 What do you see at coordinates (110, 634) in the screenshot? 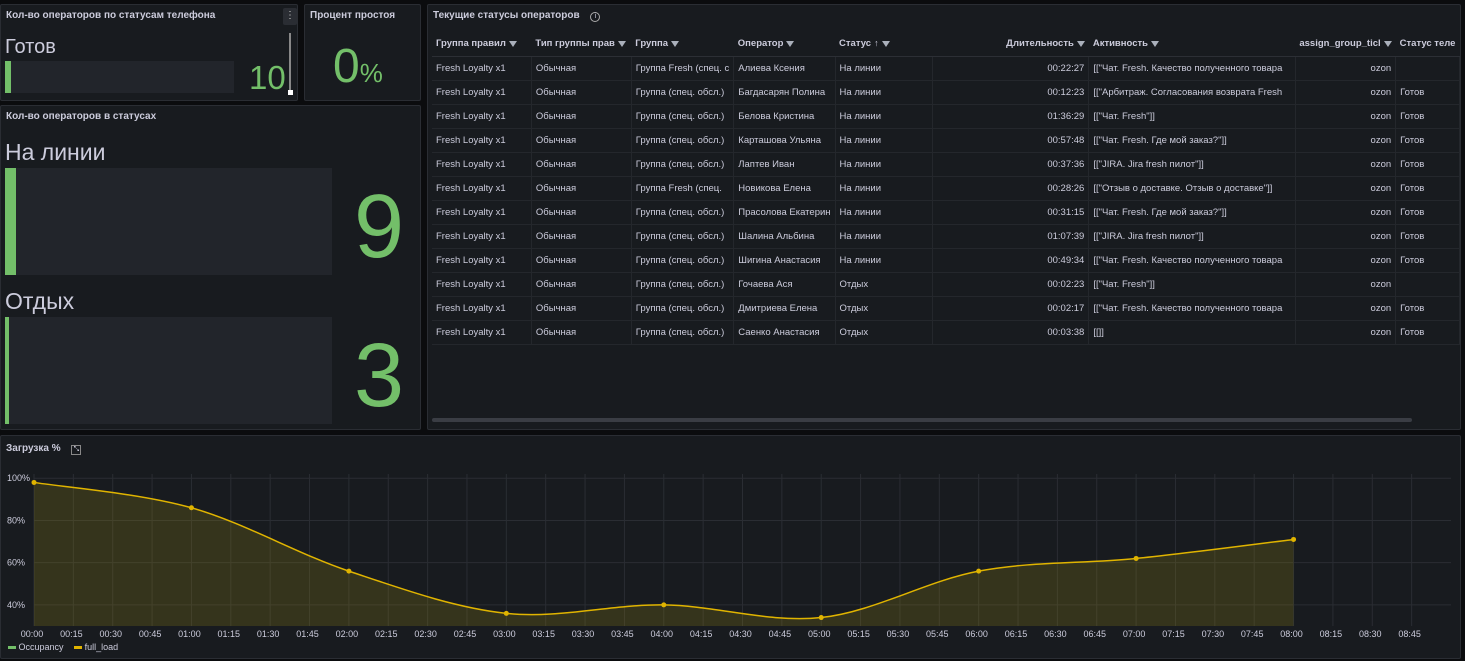
I see `x-tick-label: 00:30` at bounding box center [110, 634].